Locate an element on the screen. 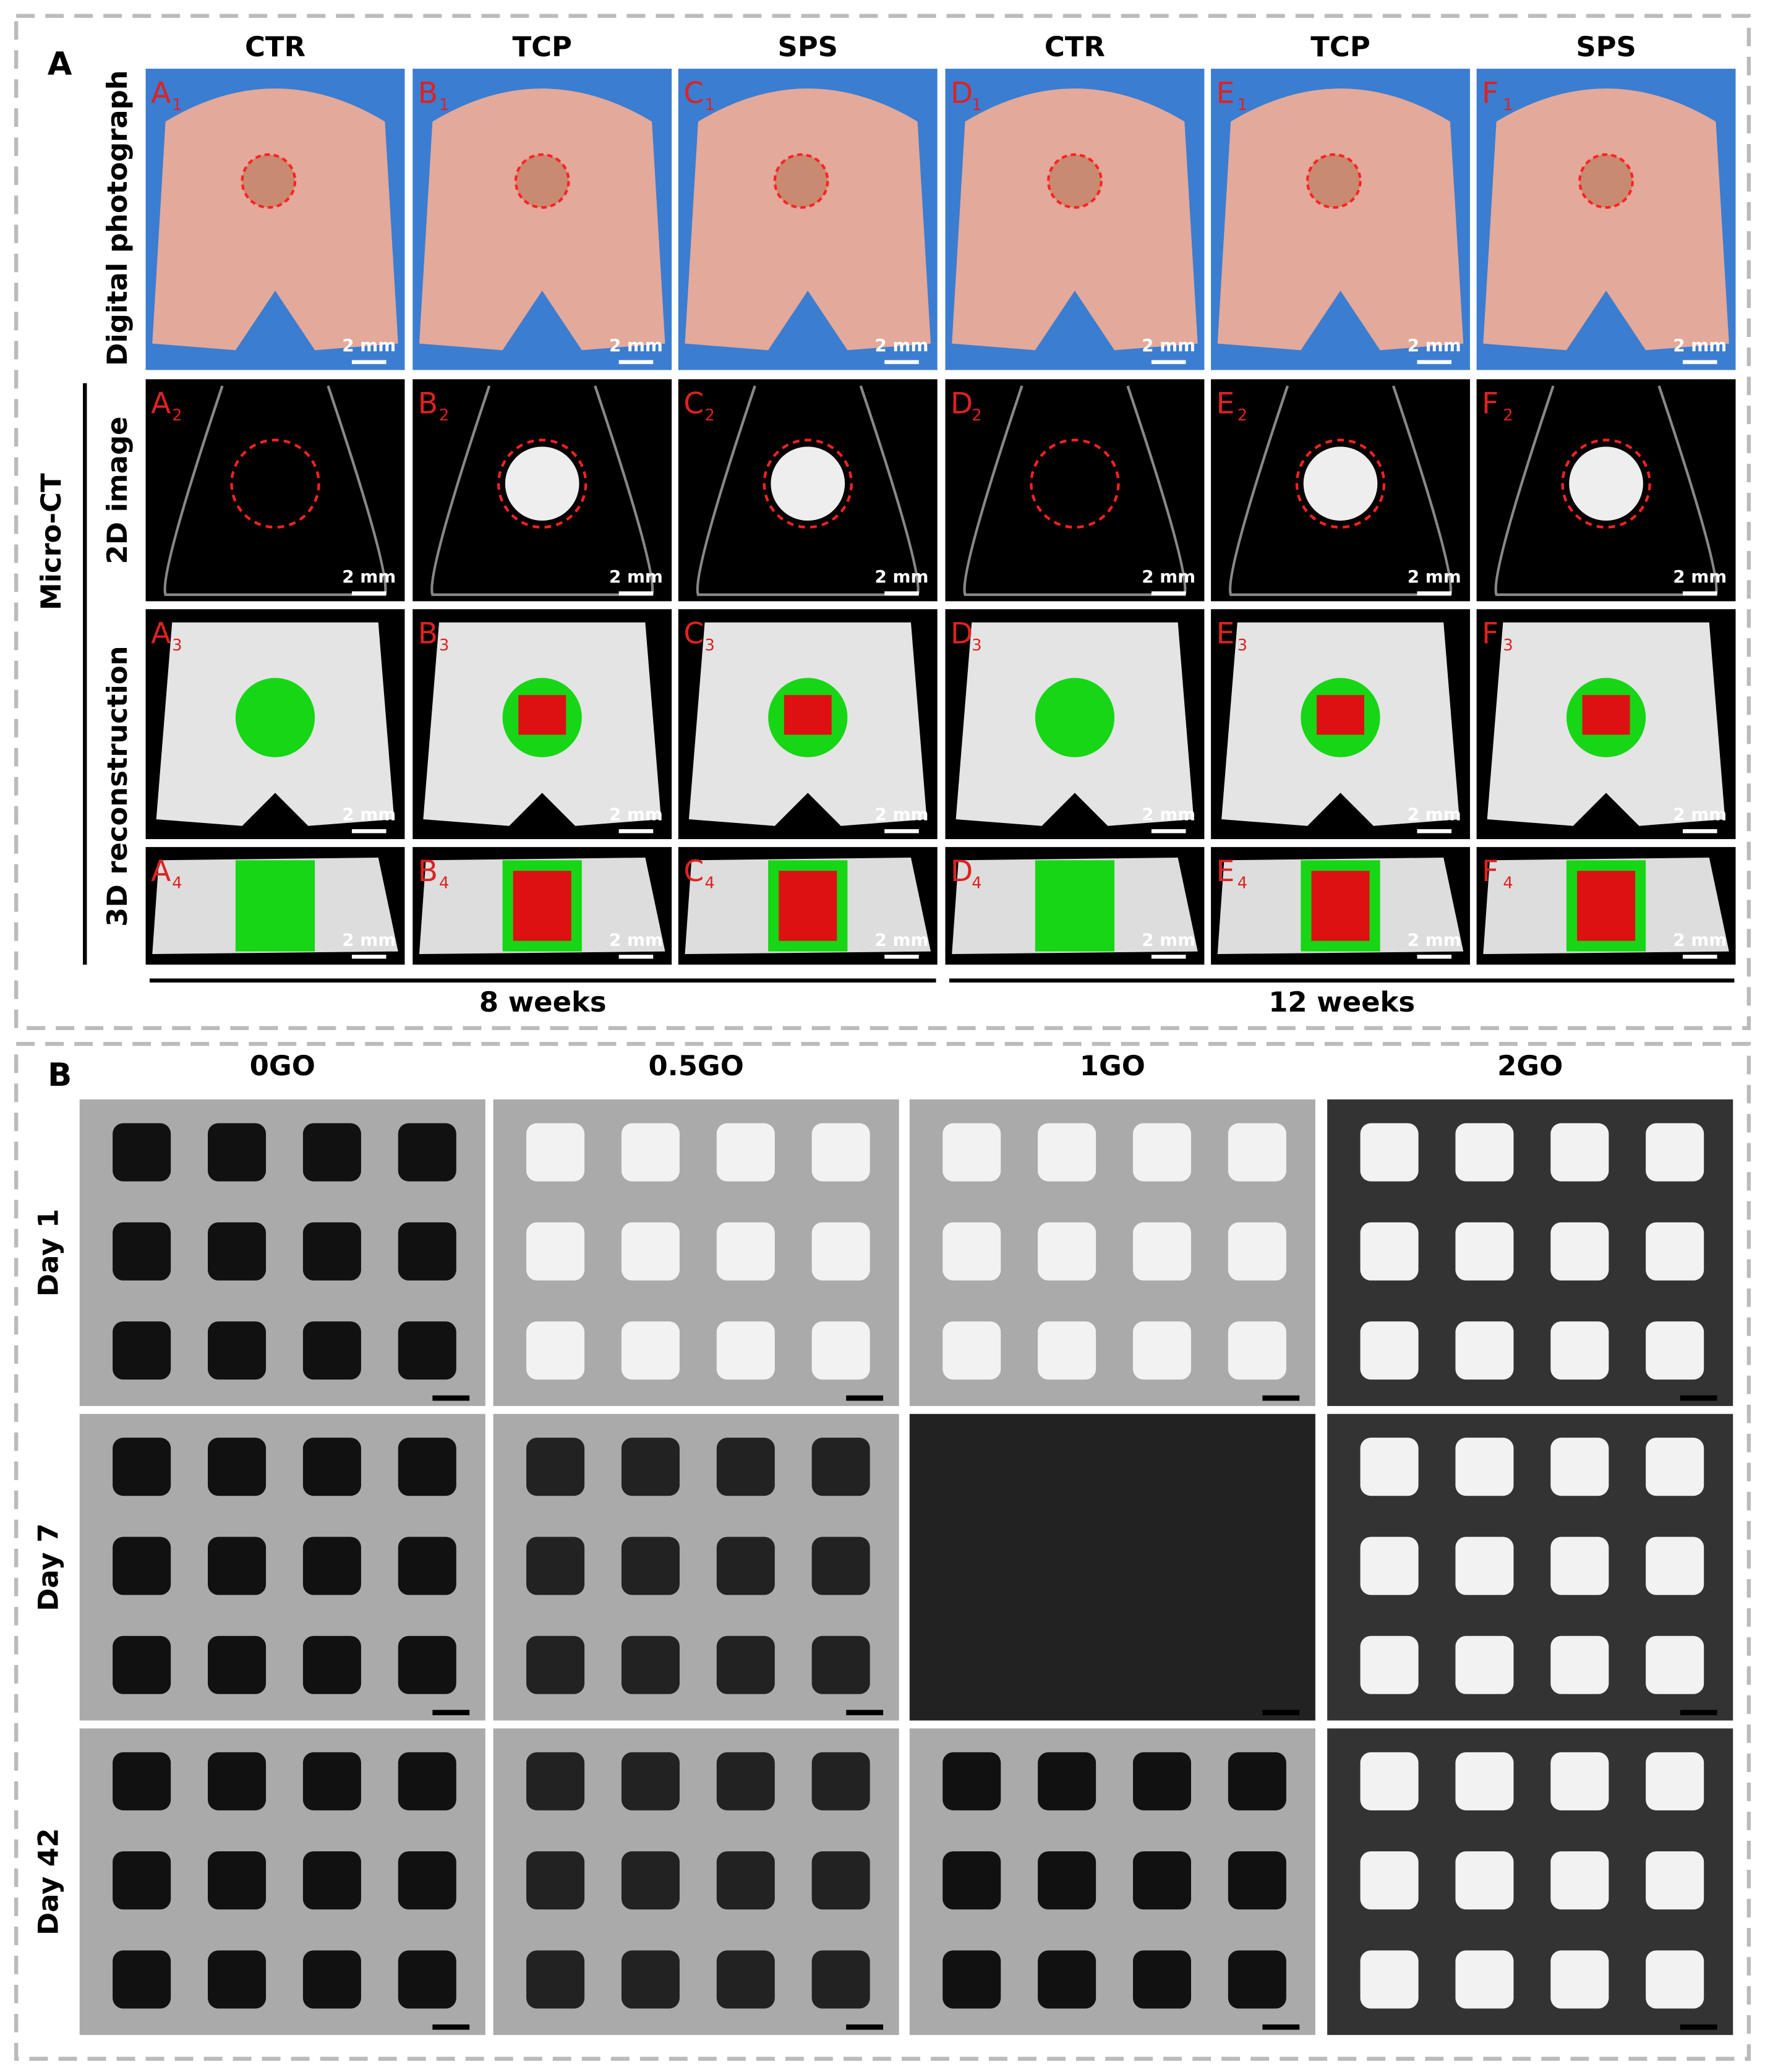 This screenshot has height=2072, width=1765. column-header: CTR is located at coordinates (275, 46).